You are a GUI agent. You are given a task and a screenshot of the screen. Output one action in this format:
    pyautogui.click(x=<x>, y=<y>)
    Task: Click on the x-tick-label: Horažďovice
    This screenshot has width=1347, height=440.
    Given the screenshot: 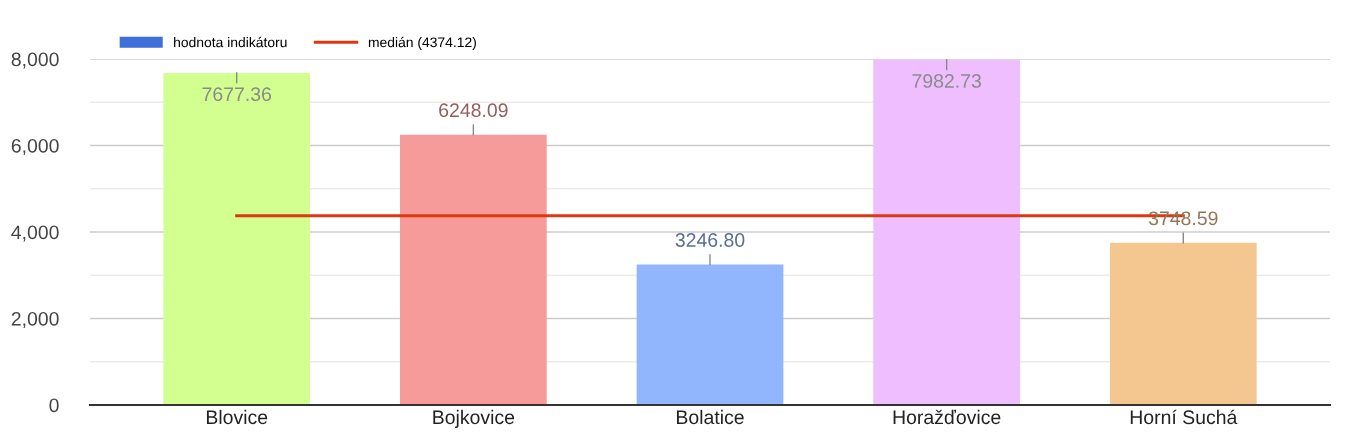 What is the action you would take?
    pyautogui.click(x=947, y=417)
    